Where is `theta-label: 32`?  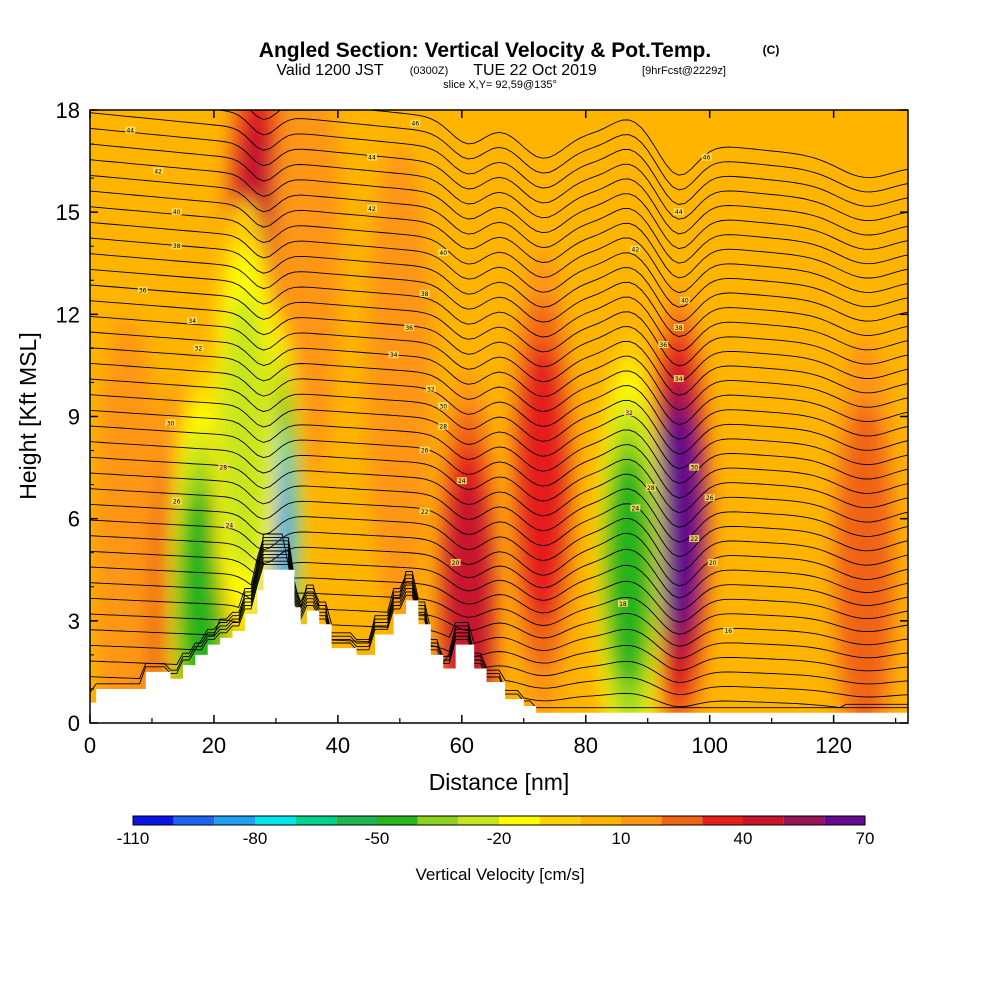 theta-label: 32 is located at coordinates (198, 348).